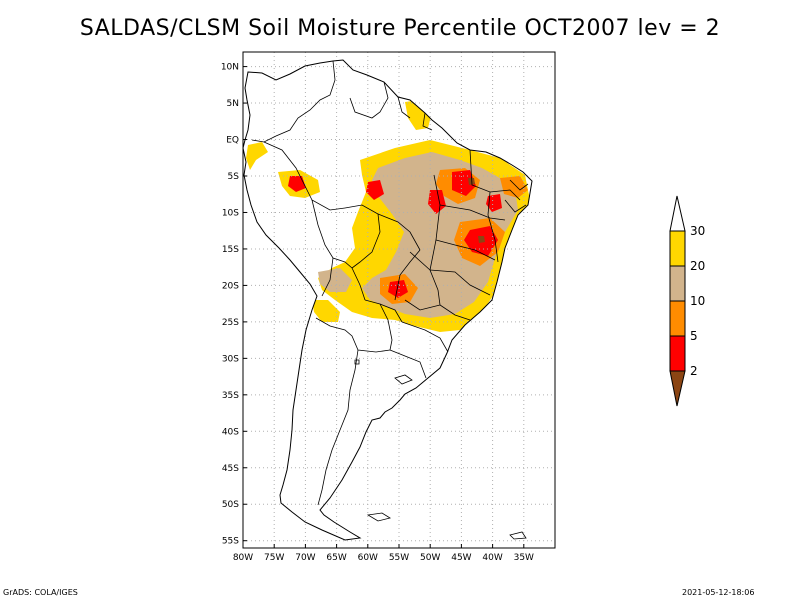 Image resolution: width=800 pixels, height=600 pixels. Describe the element at coordinates (677, 388) in the screenshot. I see `legend-arrow-bottom` at that location.